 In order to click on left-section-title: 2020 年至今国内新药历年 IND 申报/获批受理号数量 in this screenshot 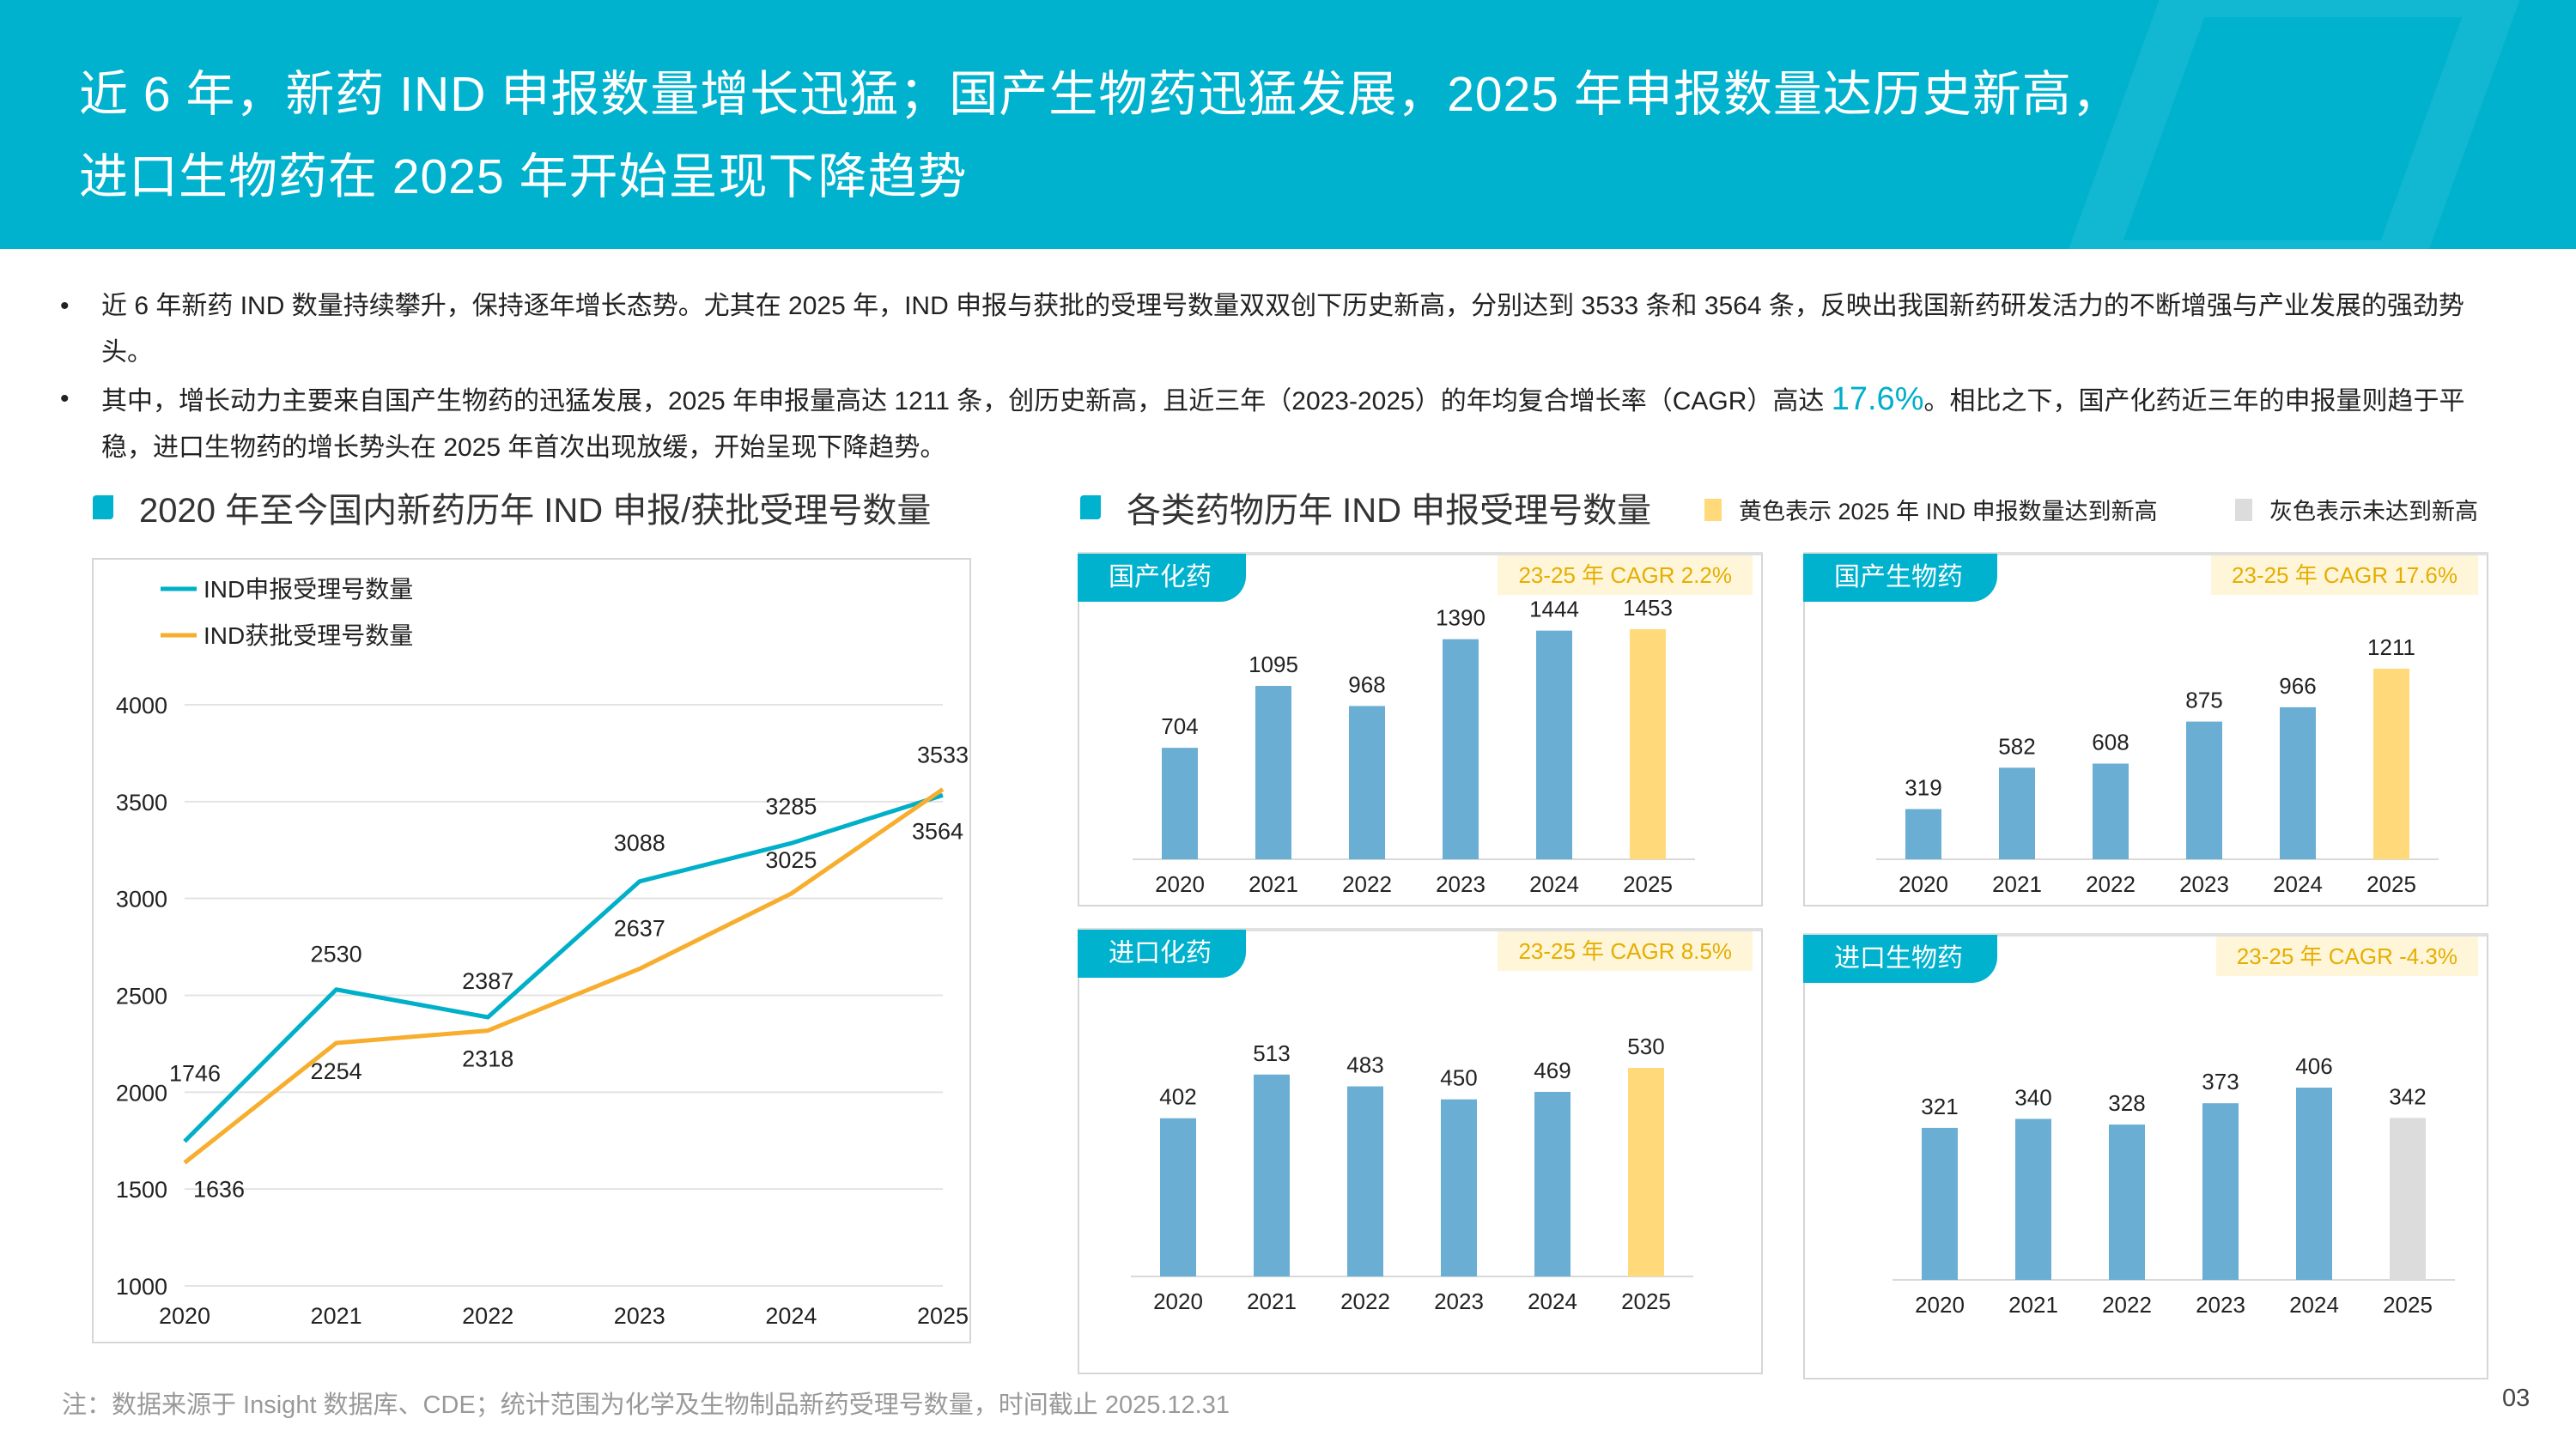, I will do `click(512, 507)`.